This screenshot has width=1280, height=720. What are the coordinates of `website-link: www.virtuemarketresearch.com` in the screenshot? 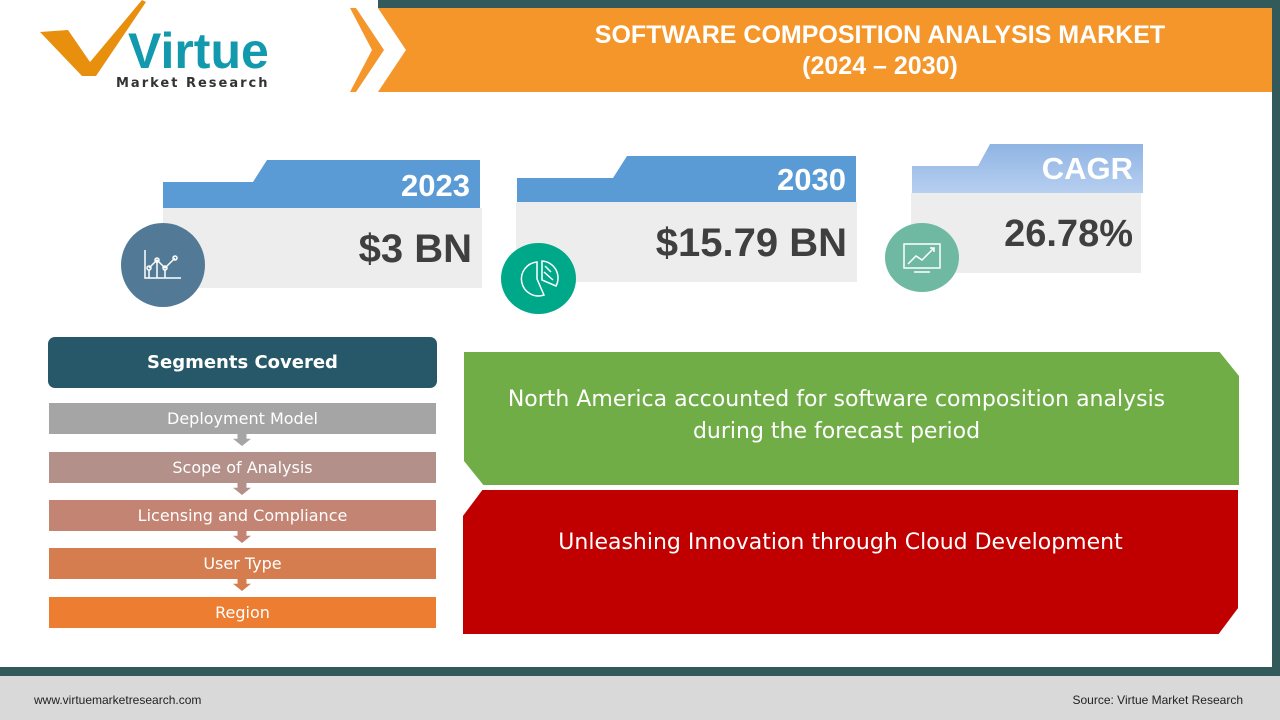 It's located at (118, 700).